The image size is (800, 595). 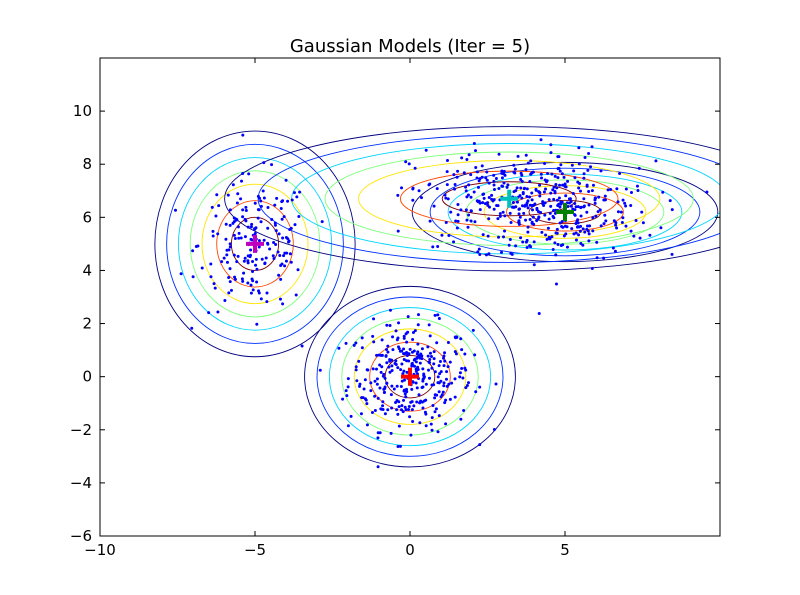 I want to click on y-tick-label: 10, so click(x=82, y=111).